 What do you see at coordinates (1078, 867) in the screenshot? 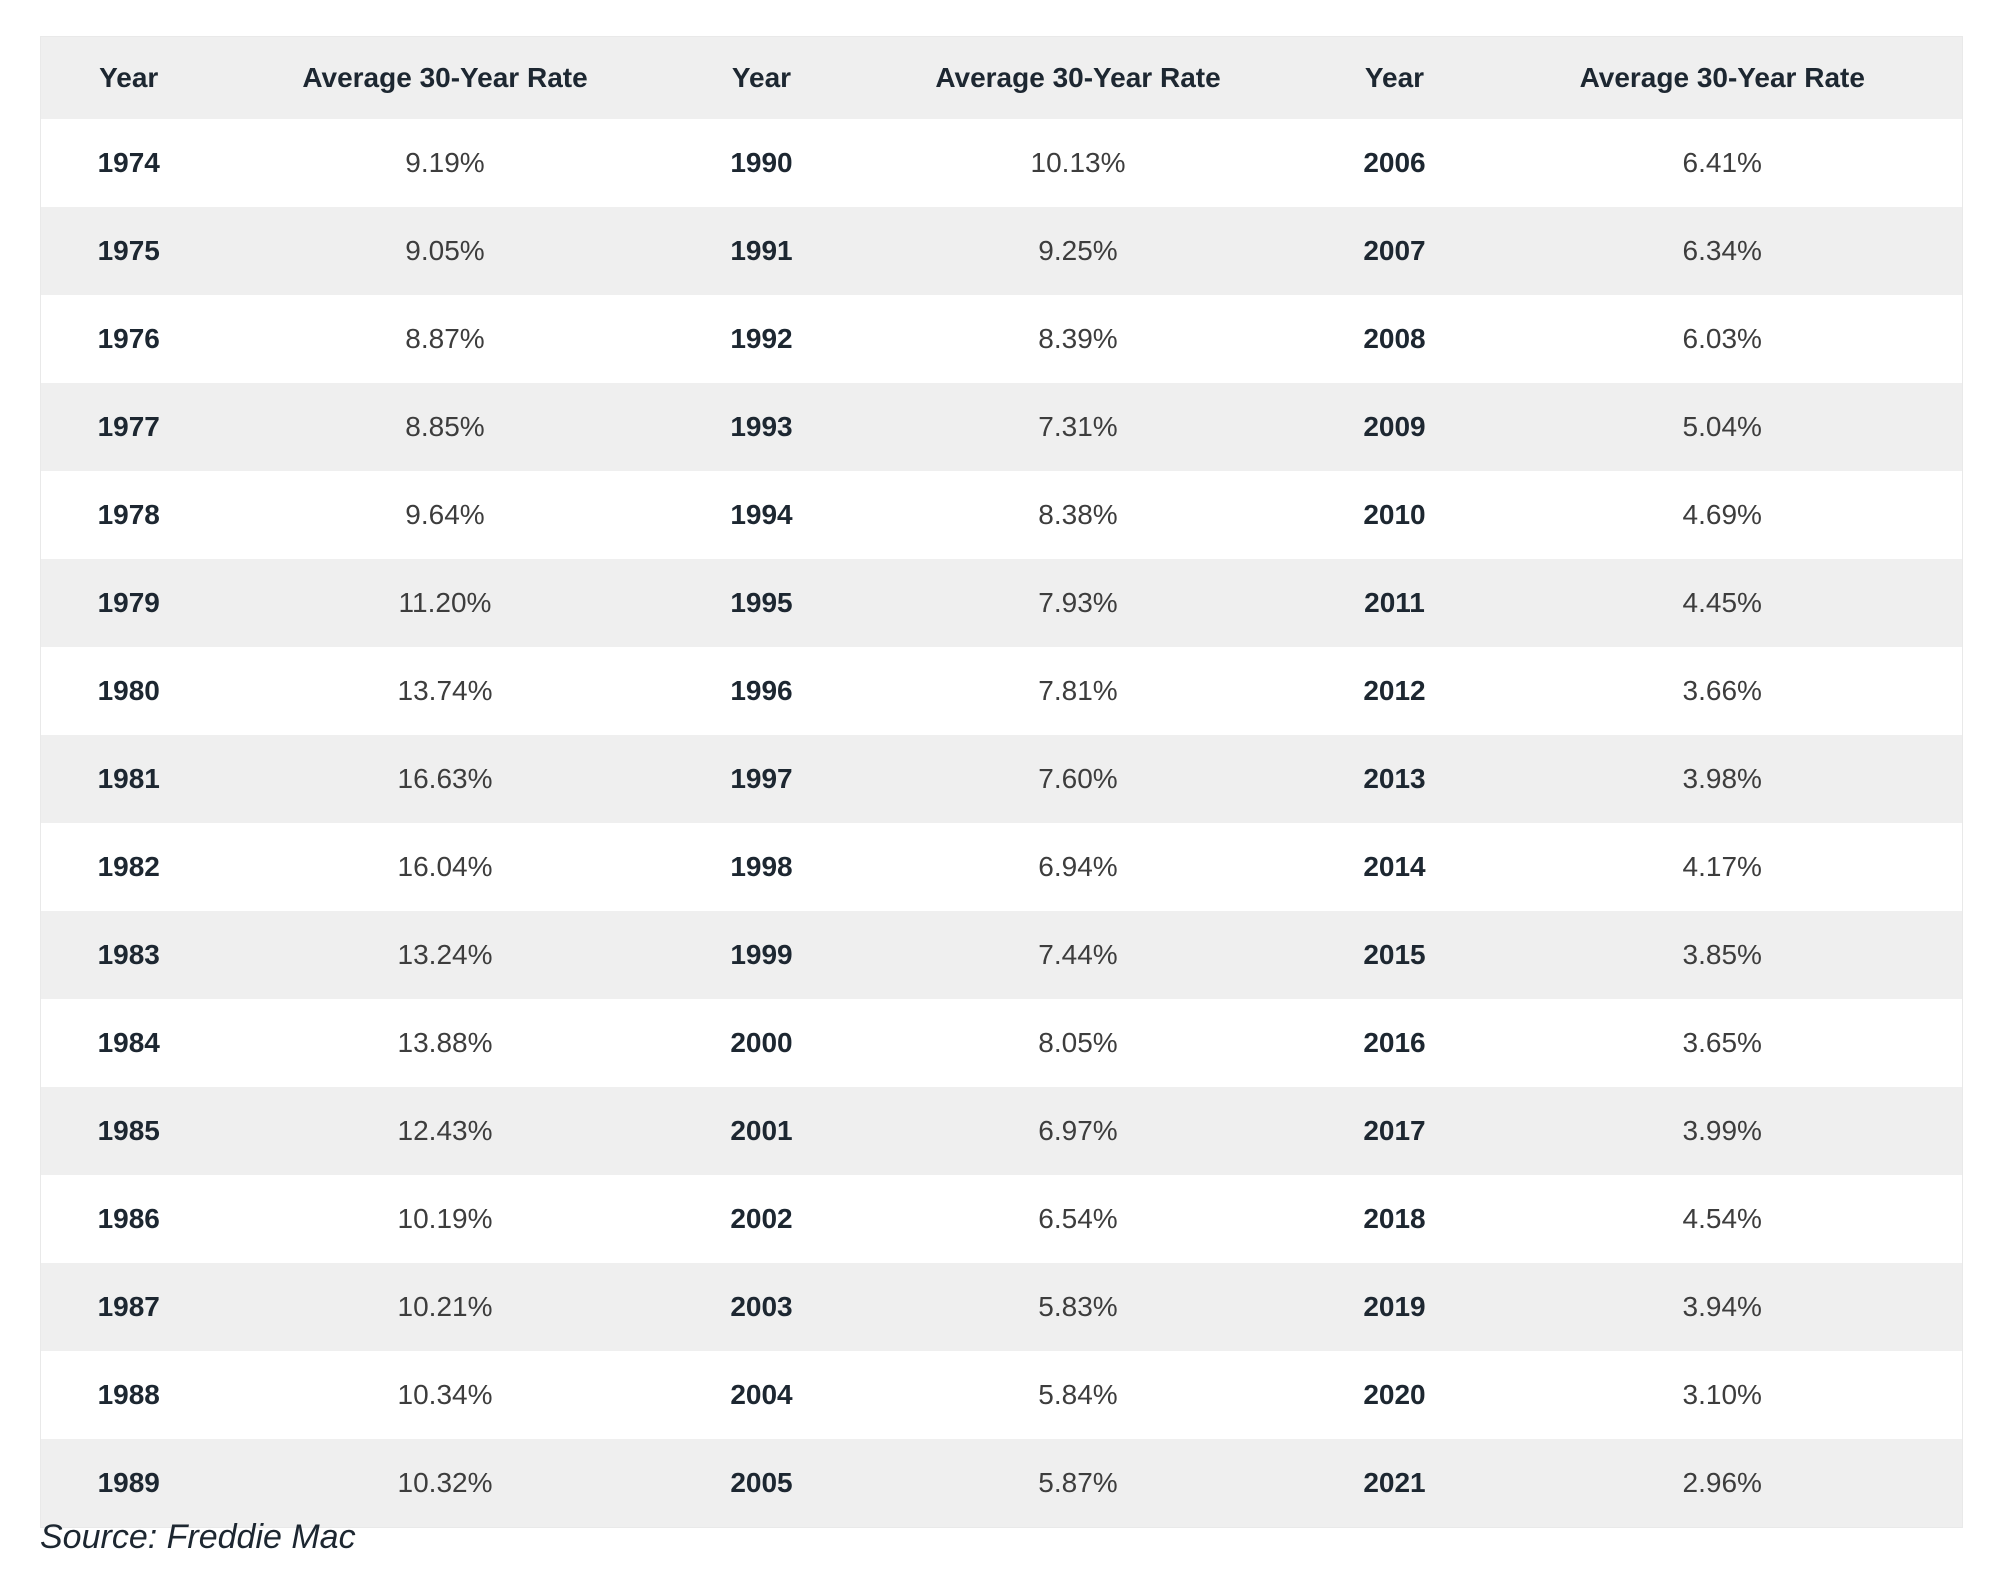
I see `rate-cell: 6.94%` at bounding box center [1078, 867].